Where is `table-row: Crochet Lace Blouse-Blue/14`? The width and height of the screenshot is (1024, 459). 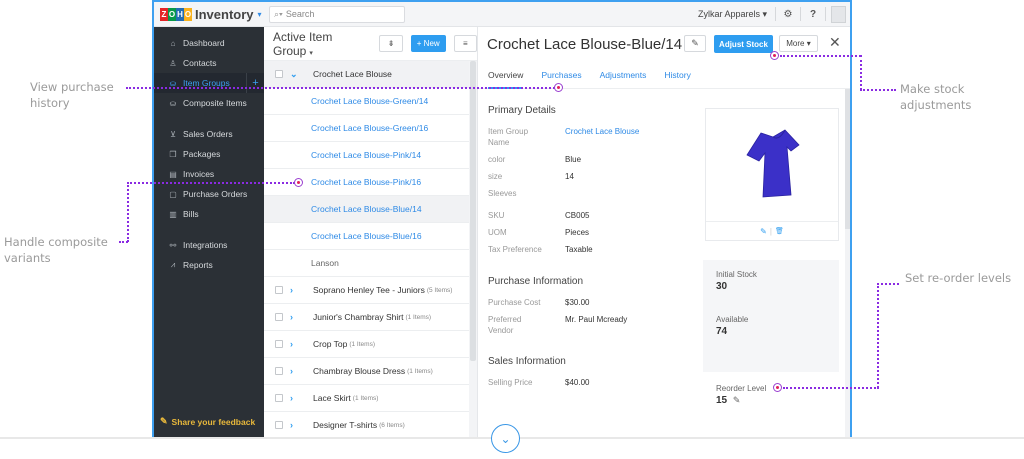
table-row: Crochet Lace Blouse-Blue/14 is located at coordinates (366, 209).